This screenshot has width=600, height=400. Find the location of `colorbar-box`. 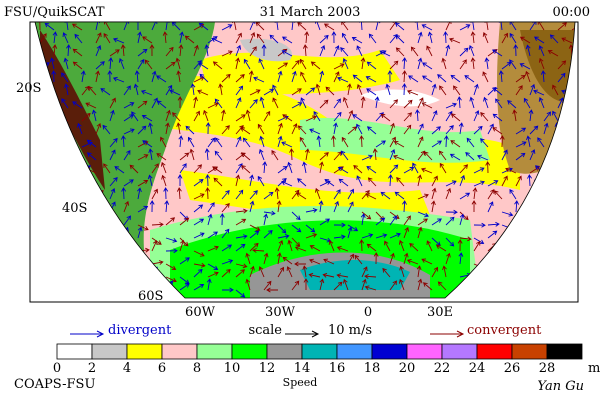

colorbar-box is located at coordinates (494, 351).